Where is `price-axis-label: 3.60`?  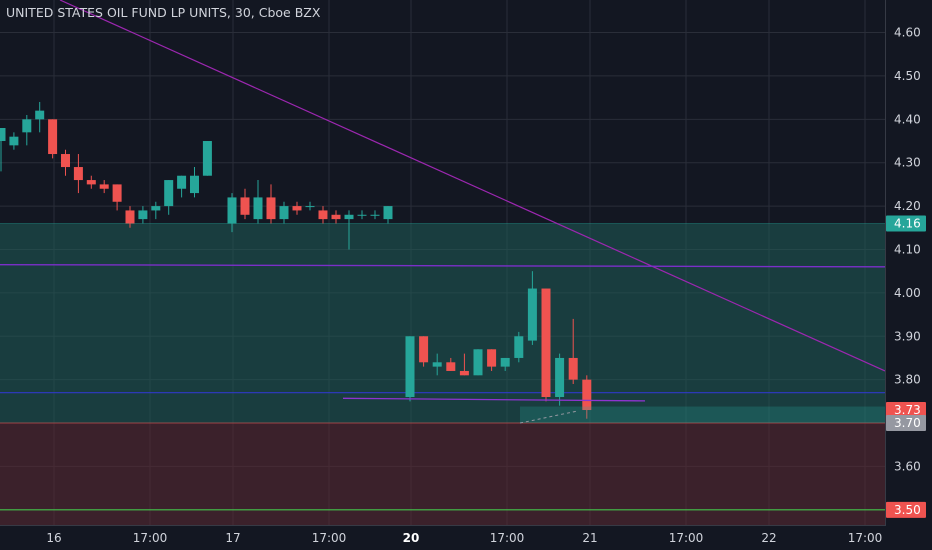
price-axis-label: 3.60 is located at coordinates (907, 466).